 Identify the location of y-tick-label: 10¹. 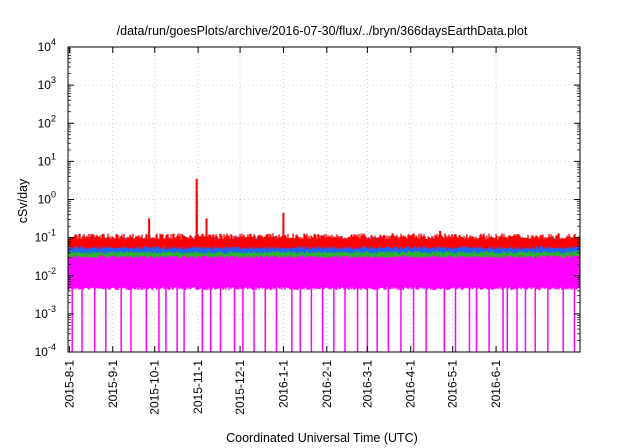
(47, 159).